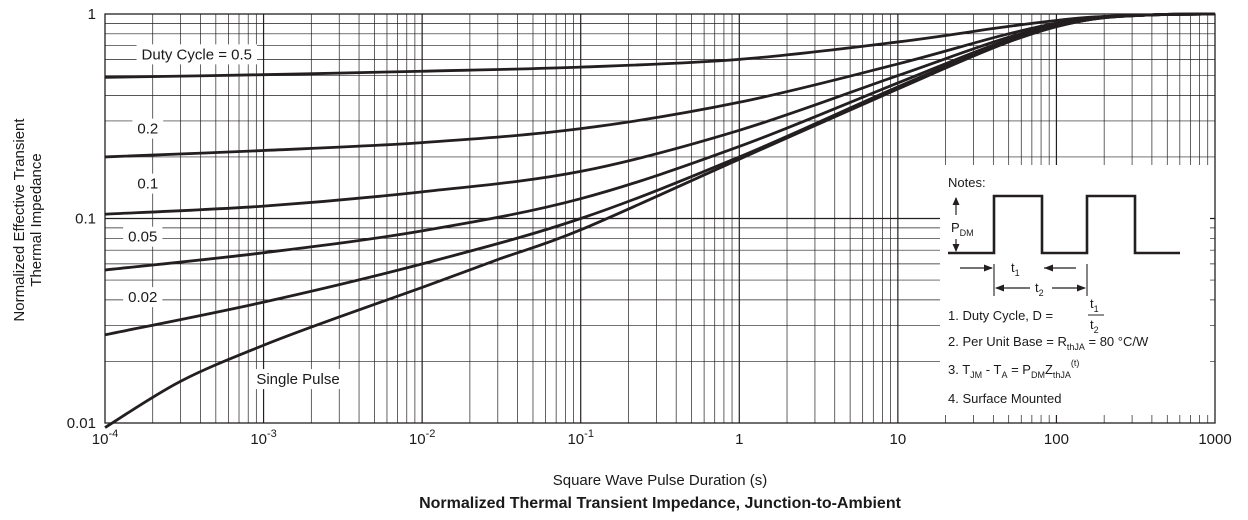 The image size is (1248, 520). I want to click on x-tick-exponent: -3, so click(272, 434).